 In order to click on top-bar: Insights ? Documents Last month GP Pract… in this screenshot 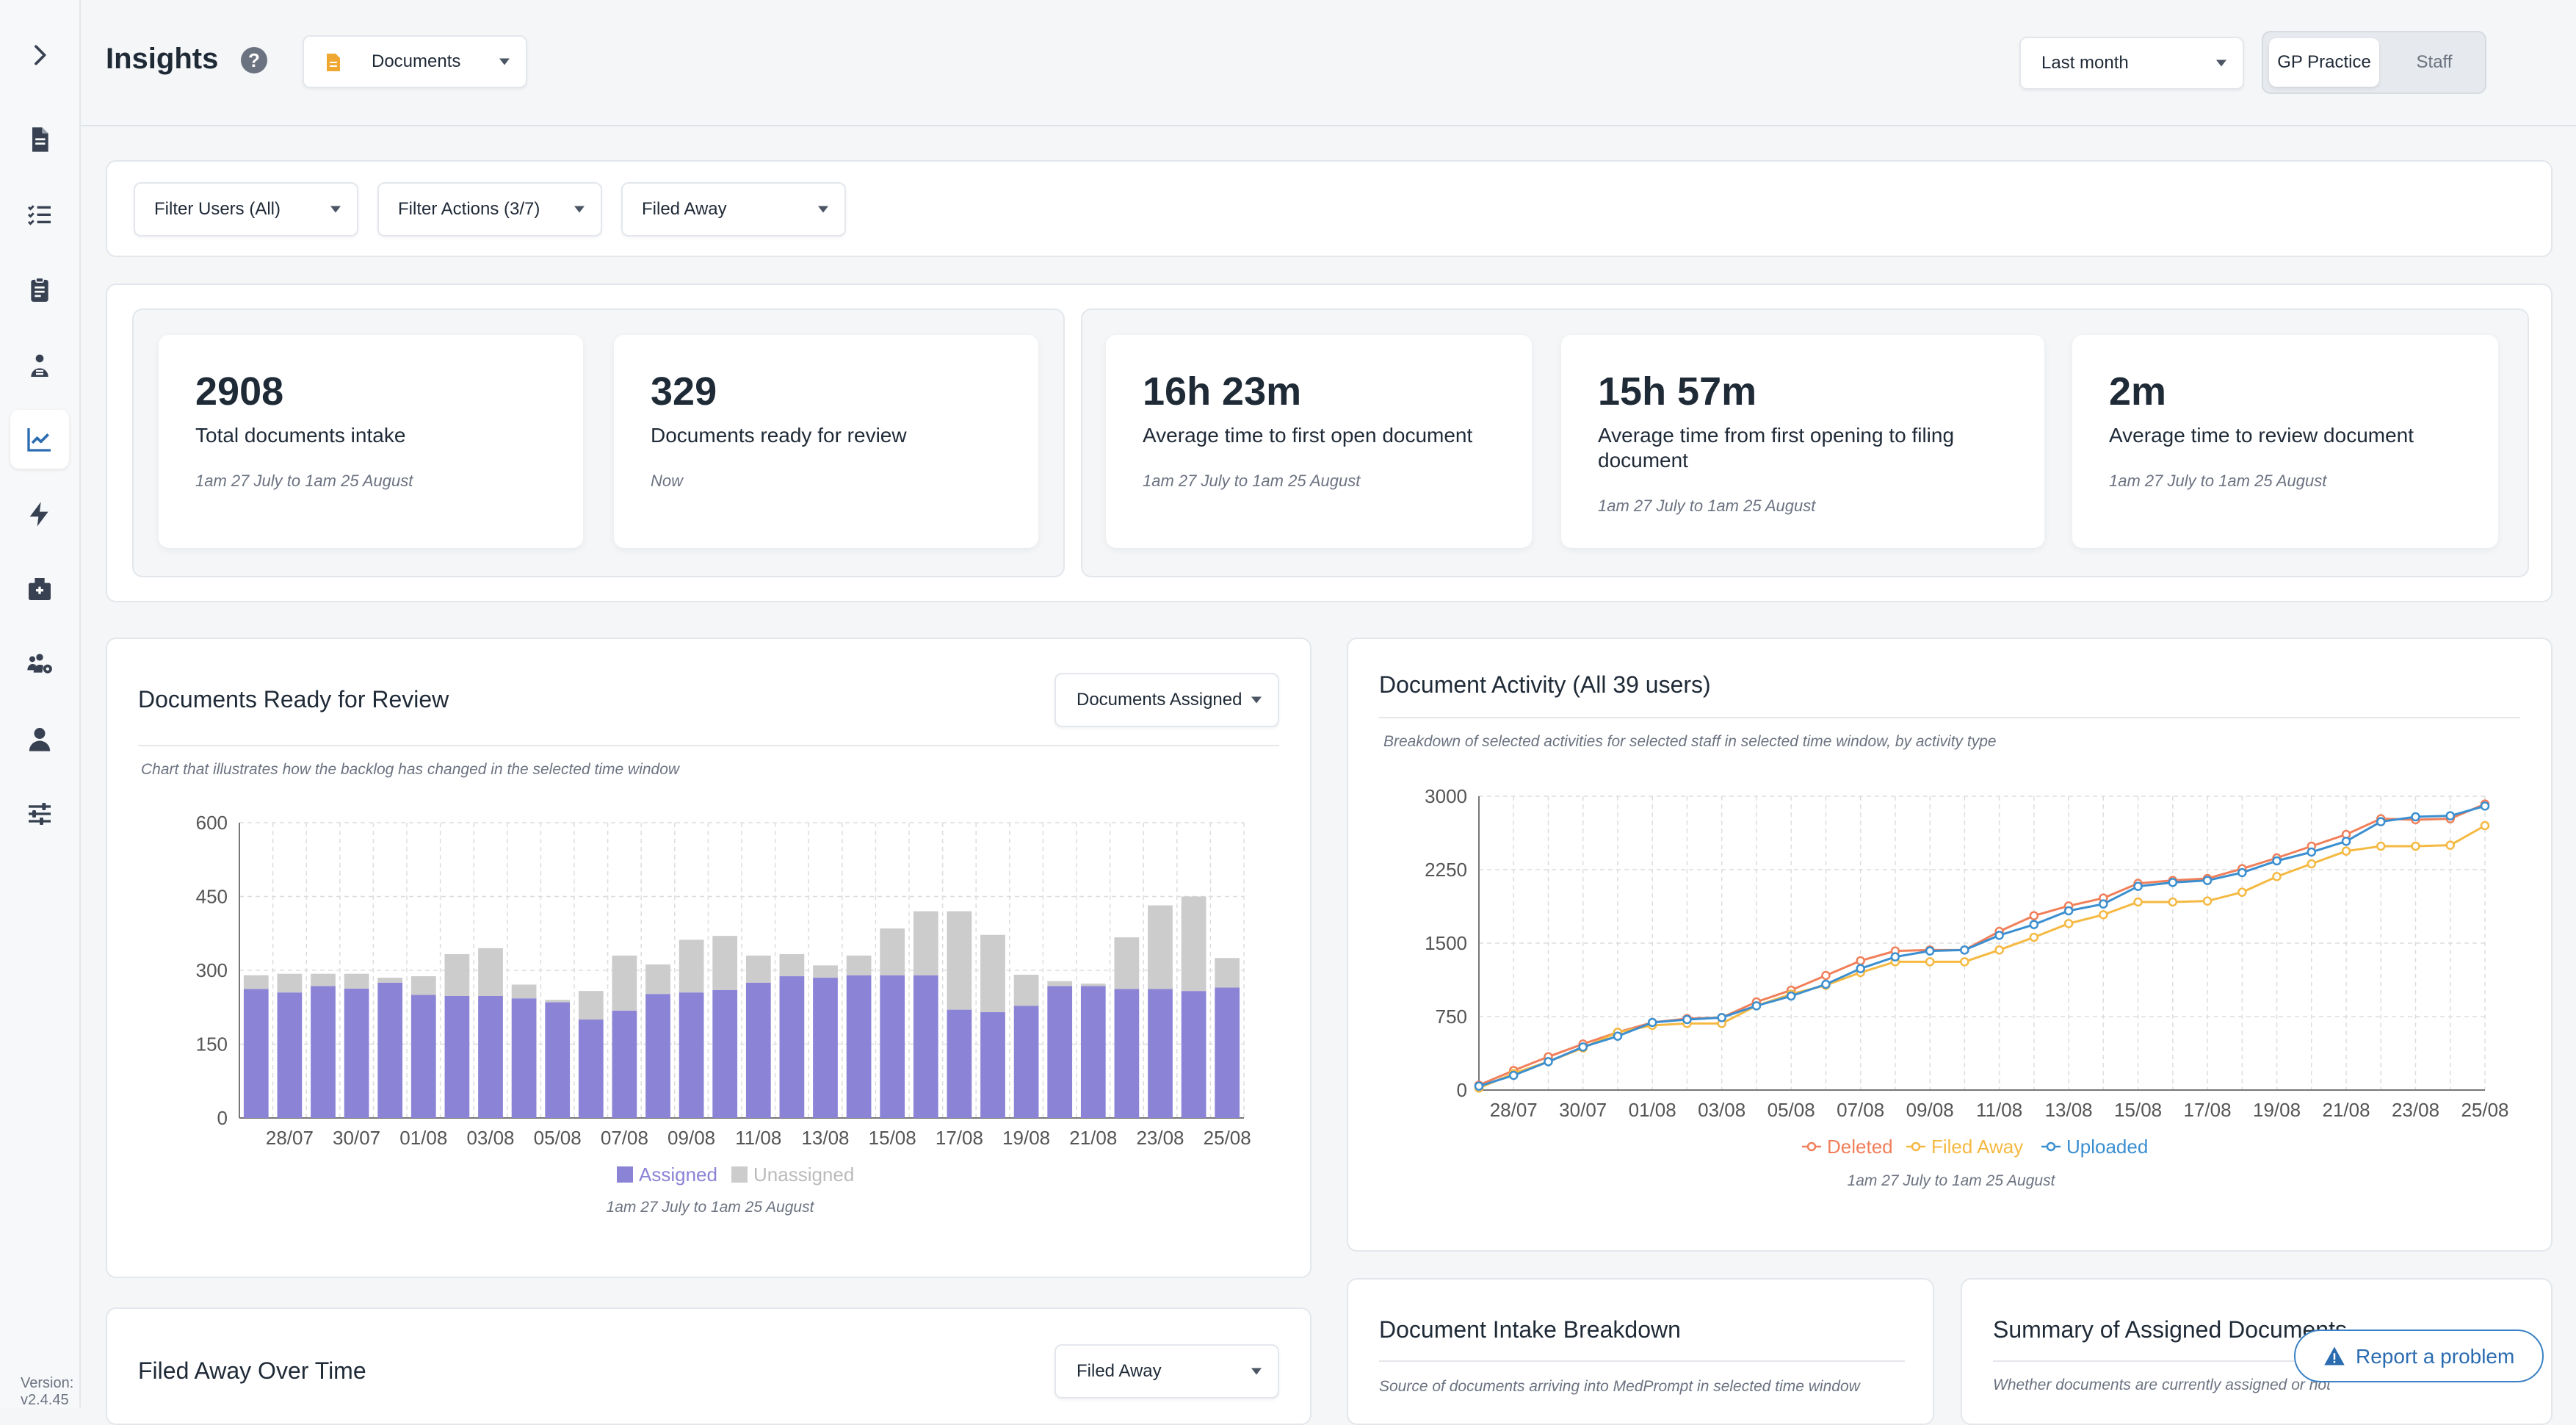, I will do `click(1328, 63)`.